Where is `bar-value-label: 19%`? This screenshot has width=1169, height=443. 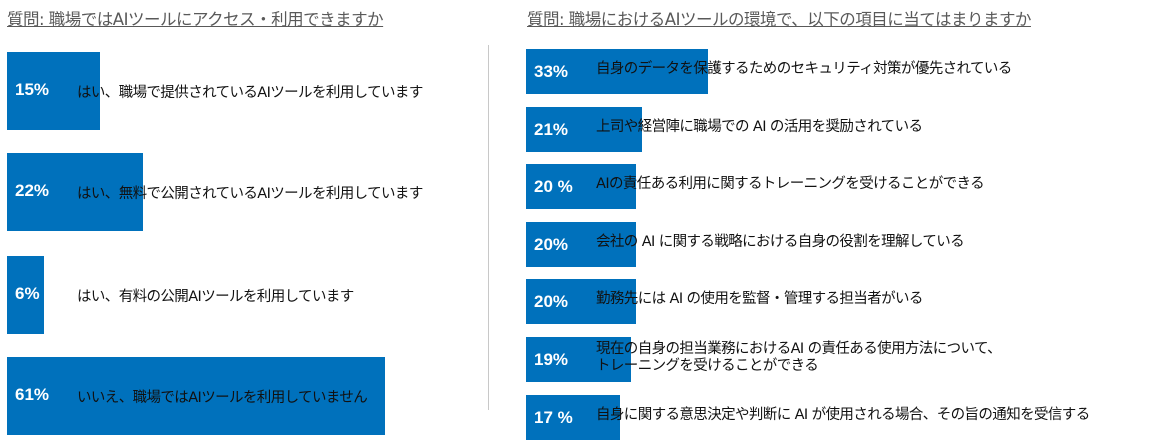 bar-value-label: 19% is located at coordinates (551, 359).